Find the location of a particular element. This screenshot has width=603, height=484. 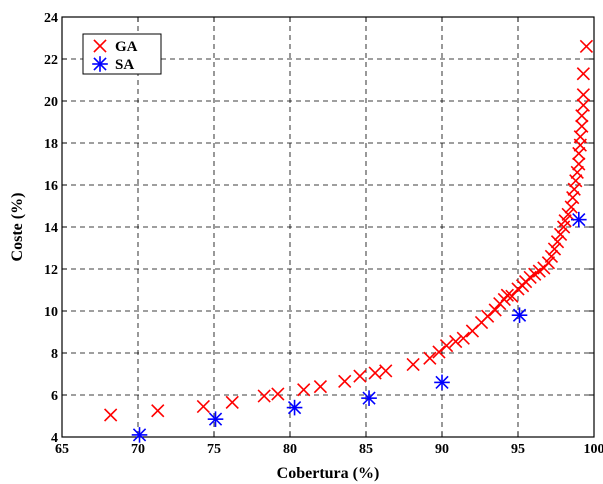

y-tick-label: 6 is located at coordinates (54, 396).